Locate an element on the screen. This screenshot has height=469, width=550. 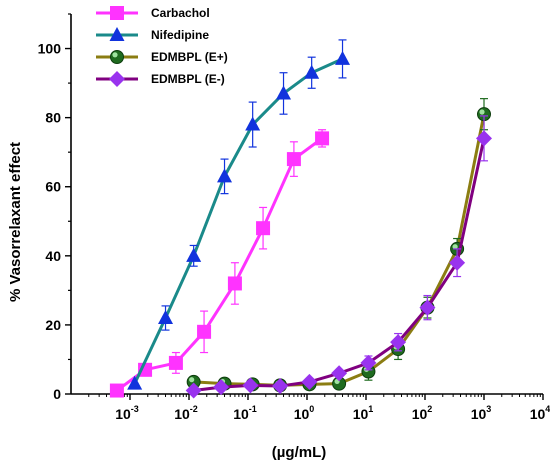
y-tick-label: 0 is located at coordinates (57, 394).